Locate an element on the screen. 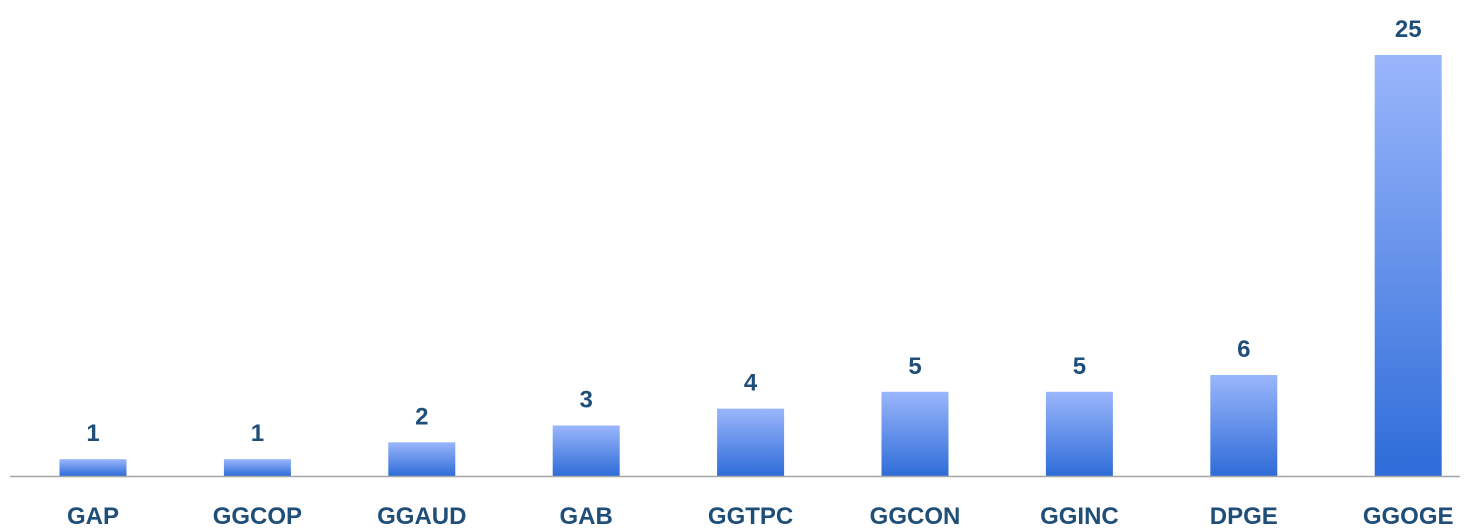 This screenshot has height=529, width=1470. bar-ggcon is located at coordinates (915, 433).